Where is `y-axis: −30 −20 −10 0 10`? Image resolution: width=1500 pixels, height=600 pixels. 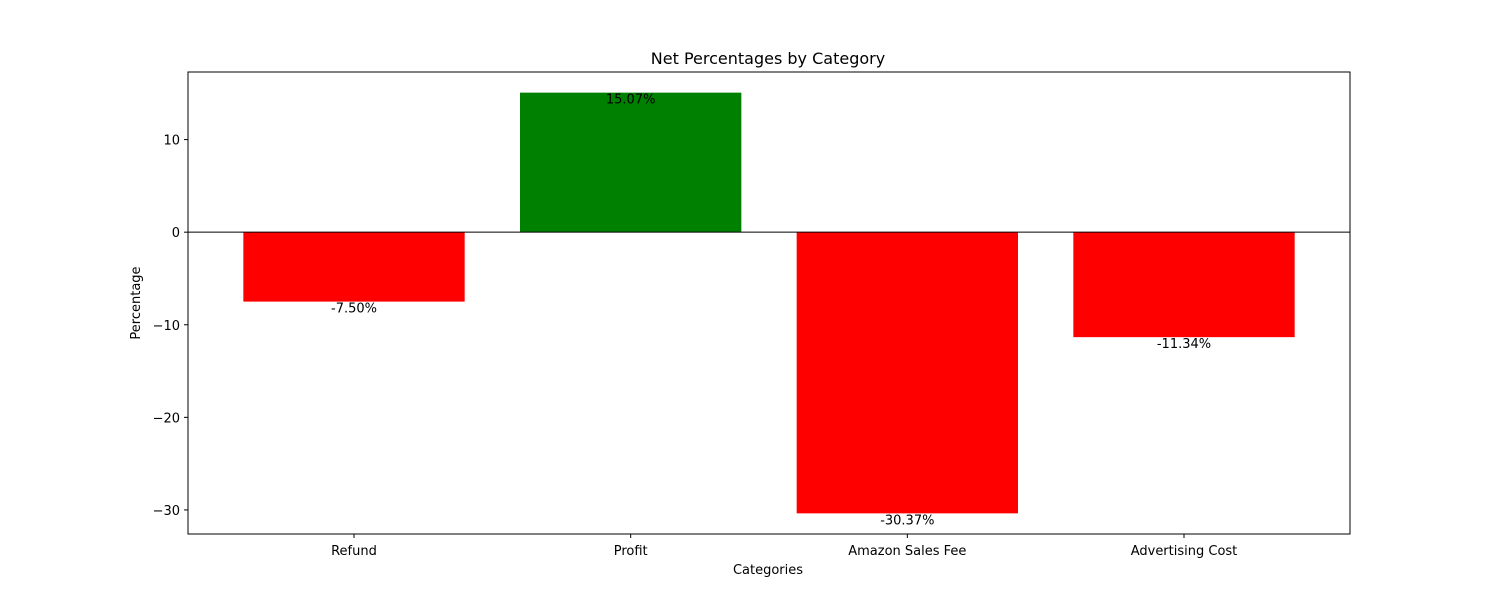
y-axis: −30 −20 −10 0 10 is located at coordinates (170, 326).